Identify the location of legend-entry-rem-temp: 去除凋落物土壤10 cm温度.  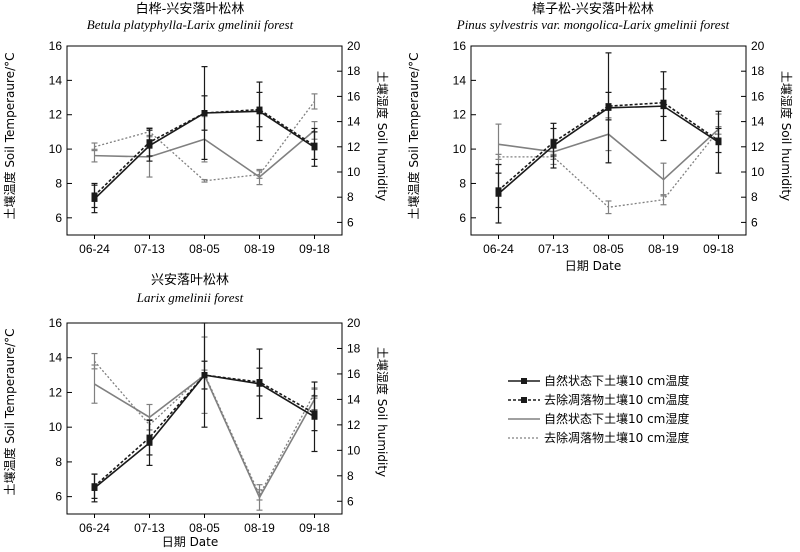
(598, 399).